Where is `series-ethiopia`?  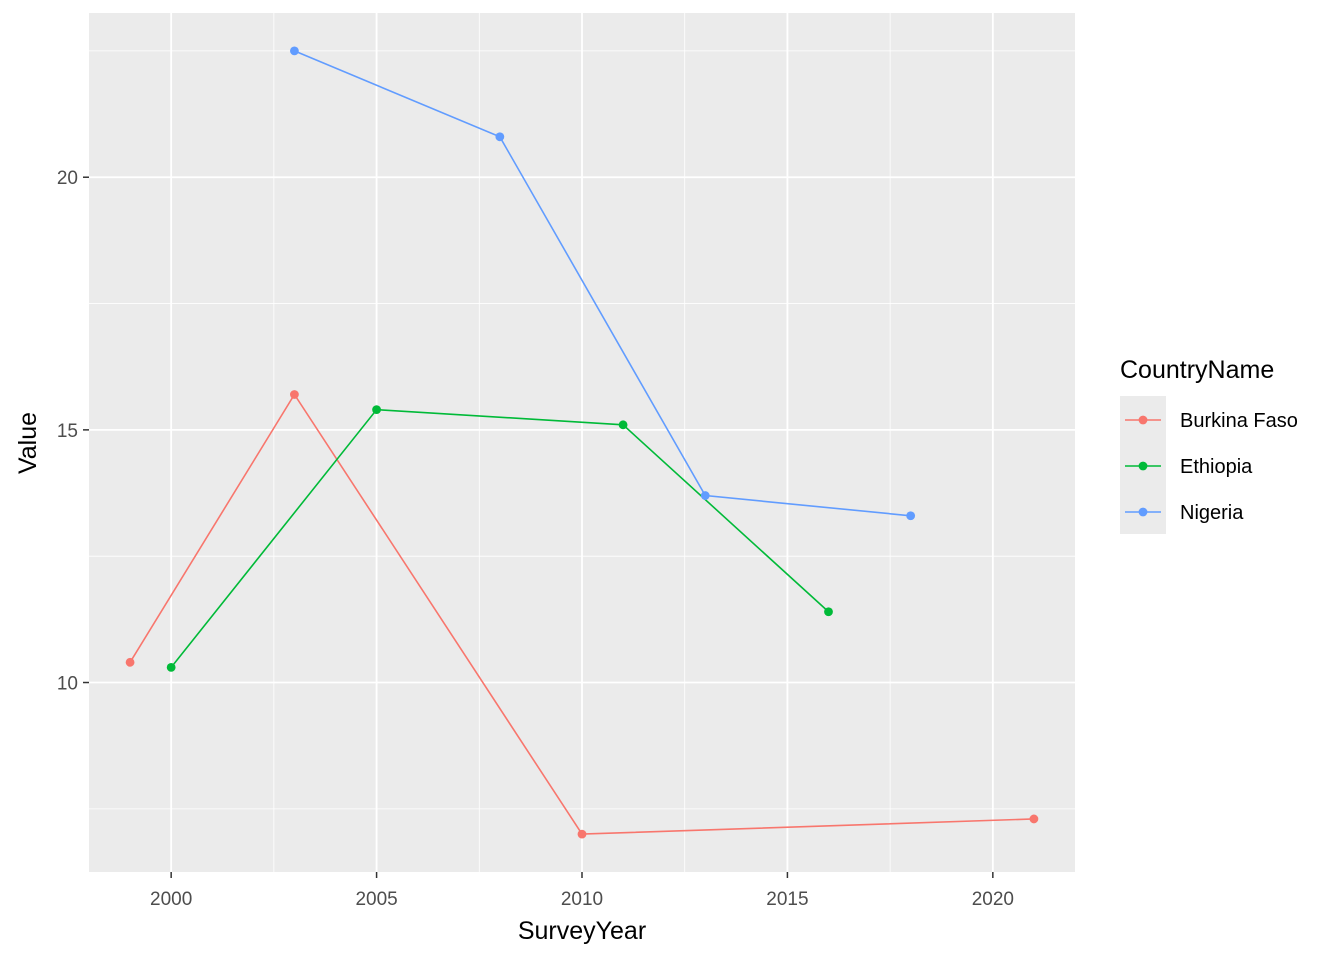
series-ethiopia is located at coordinates (499, 538).